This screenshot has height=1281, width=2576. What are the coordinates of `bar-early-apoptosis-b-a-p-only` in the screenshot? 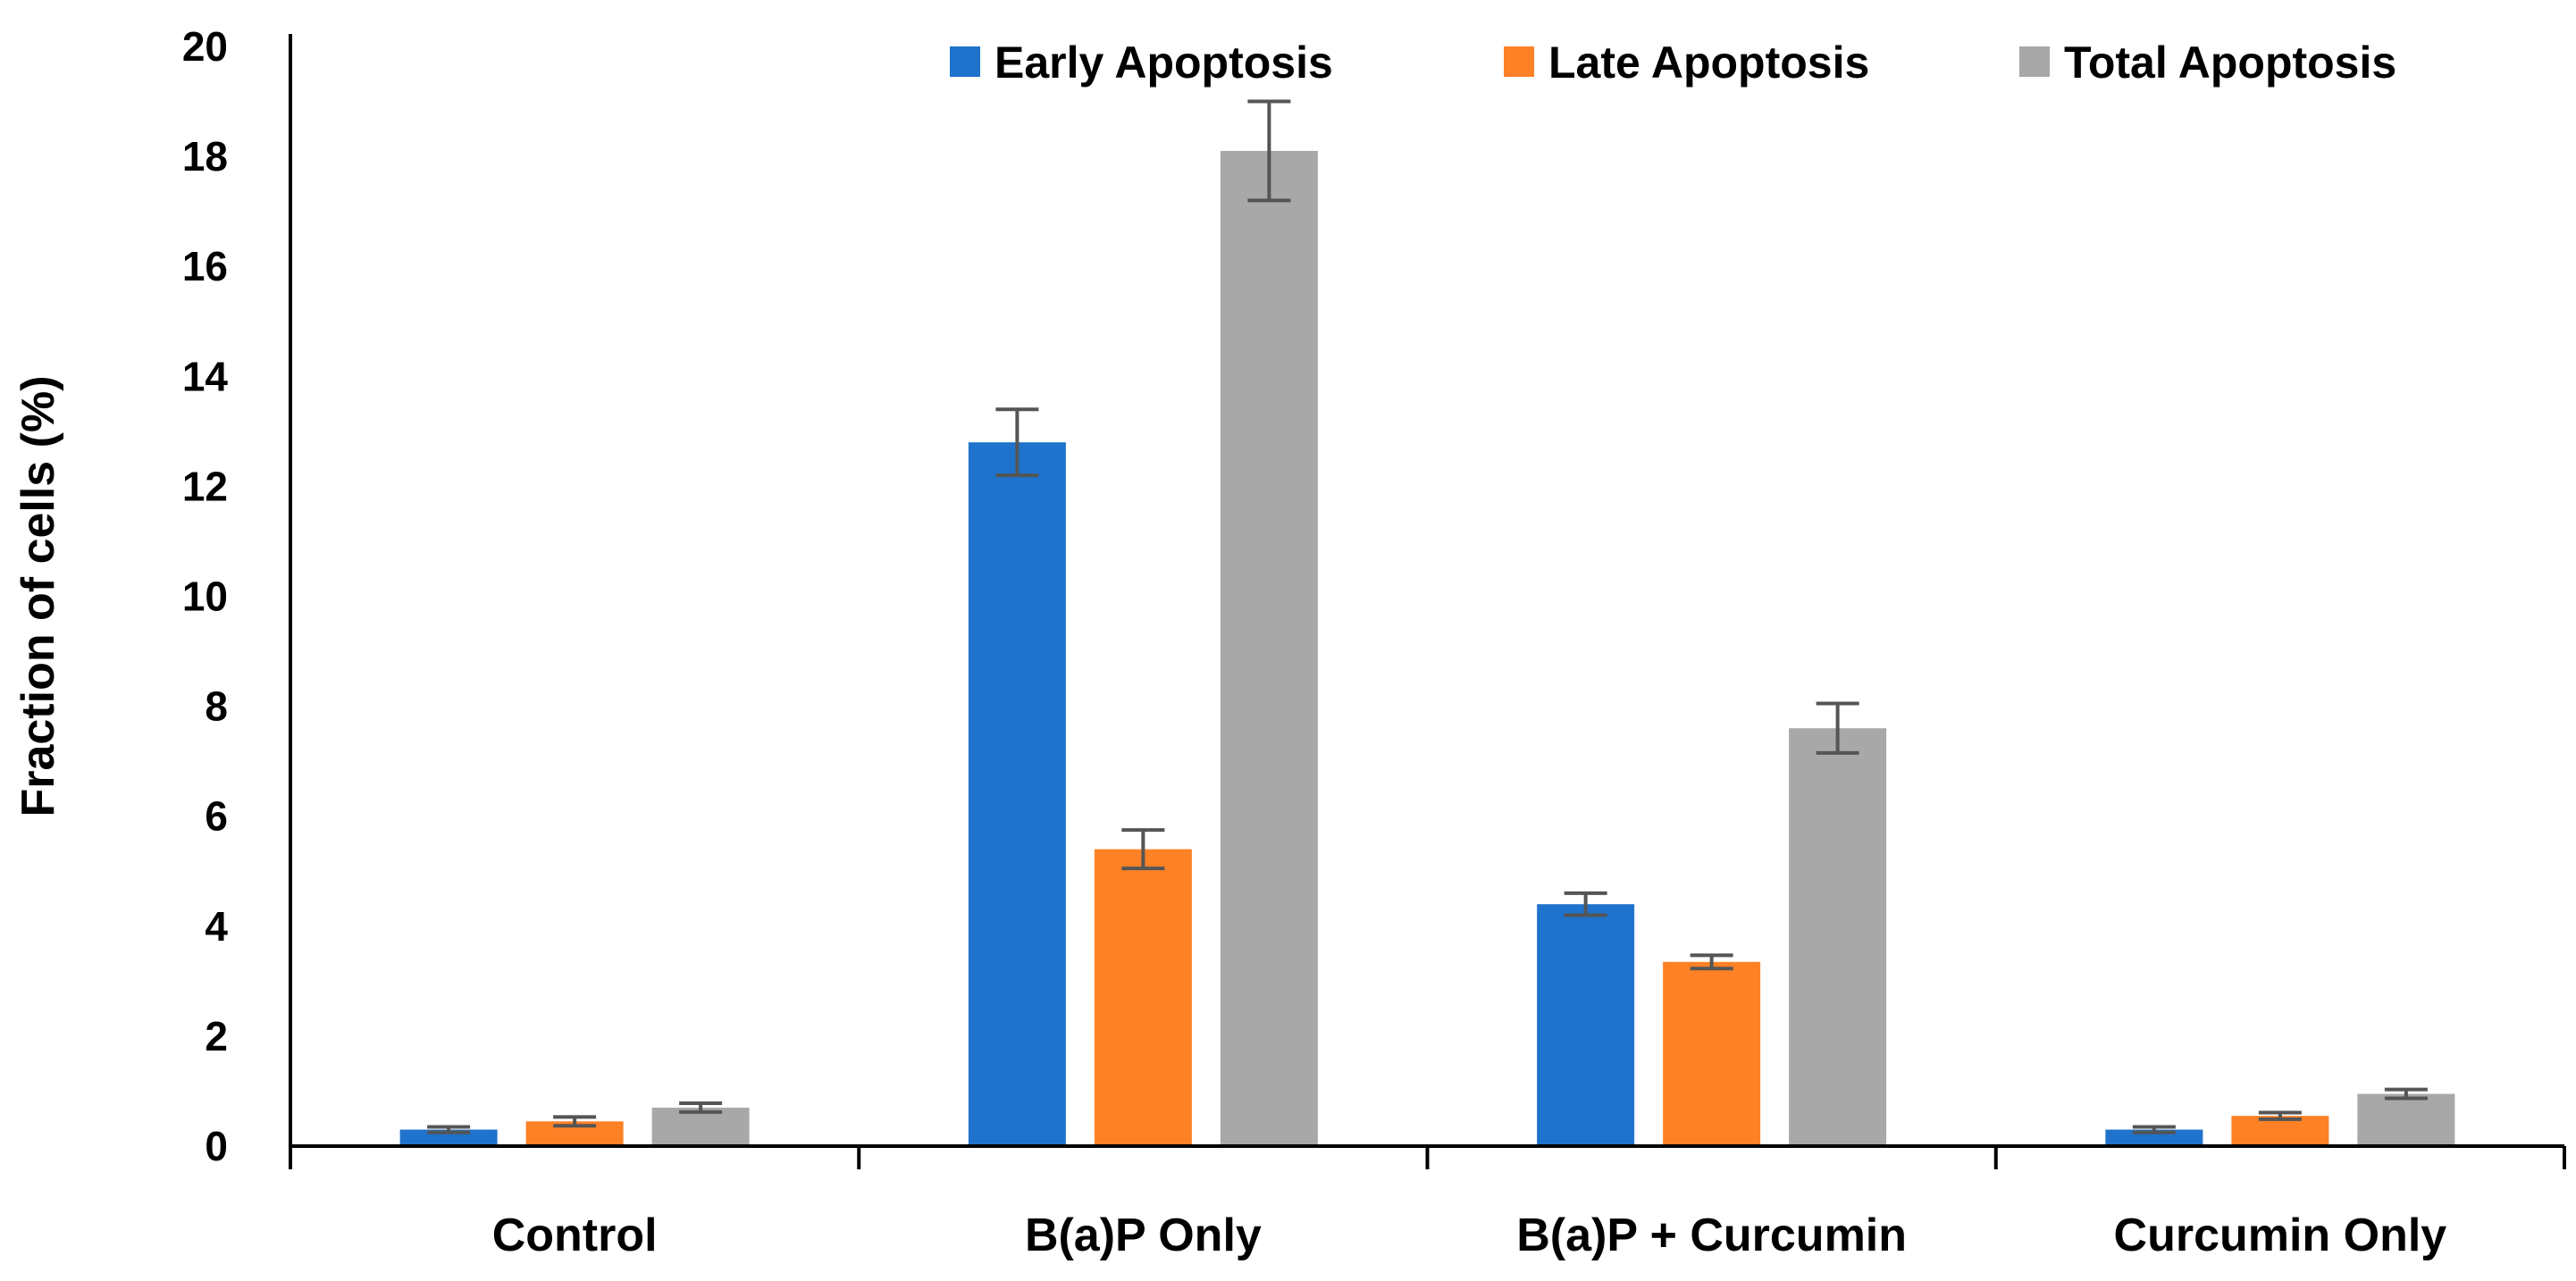 It's located at (1017, 794).